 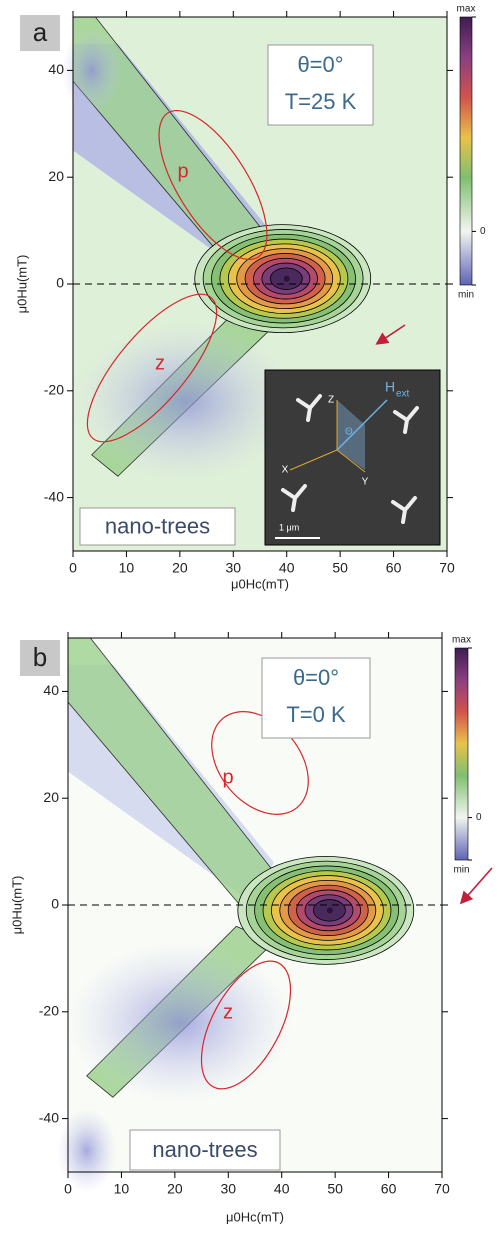 I want to click on panel-label: b, so click(x=40, y=657).